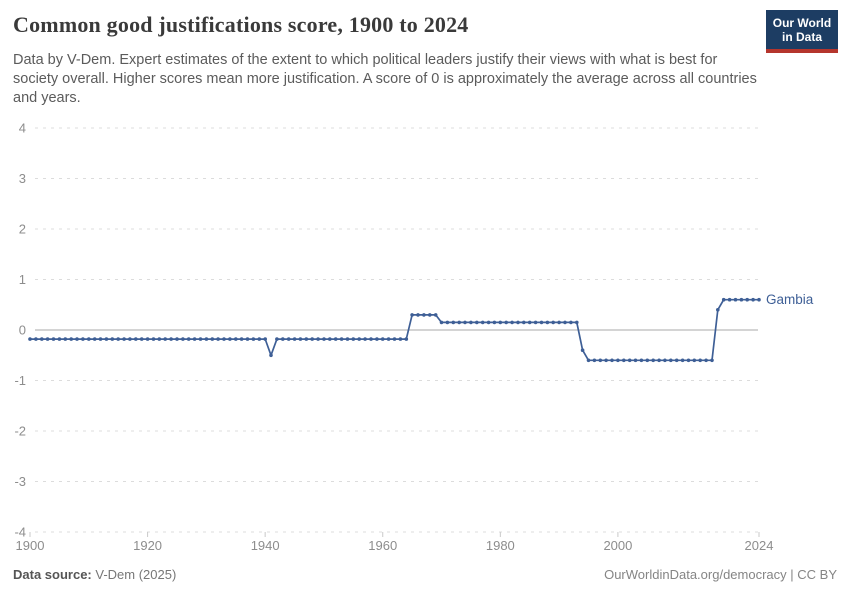 Image resolution: width=850 pixels, height=600 pixels. I want to click on owid-logo: Our World in Data, so click(802, 31).